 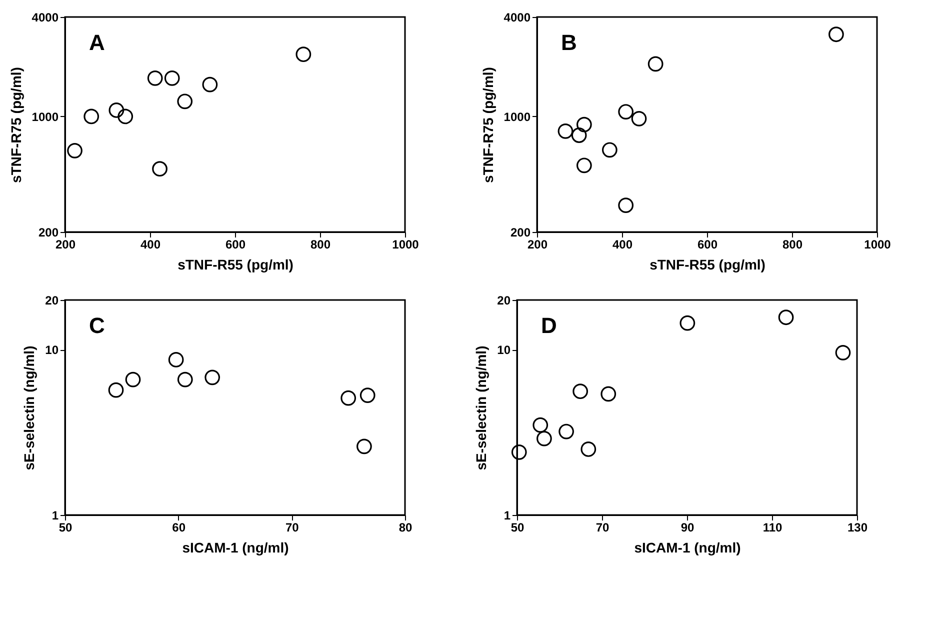 What do you see at coordinates (772, 527) in the screenshot?
I see `x-tick-label: 110` at bounding box center [772, 527].